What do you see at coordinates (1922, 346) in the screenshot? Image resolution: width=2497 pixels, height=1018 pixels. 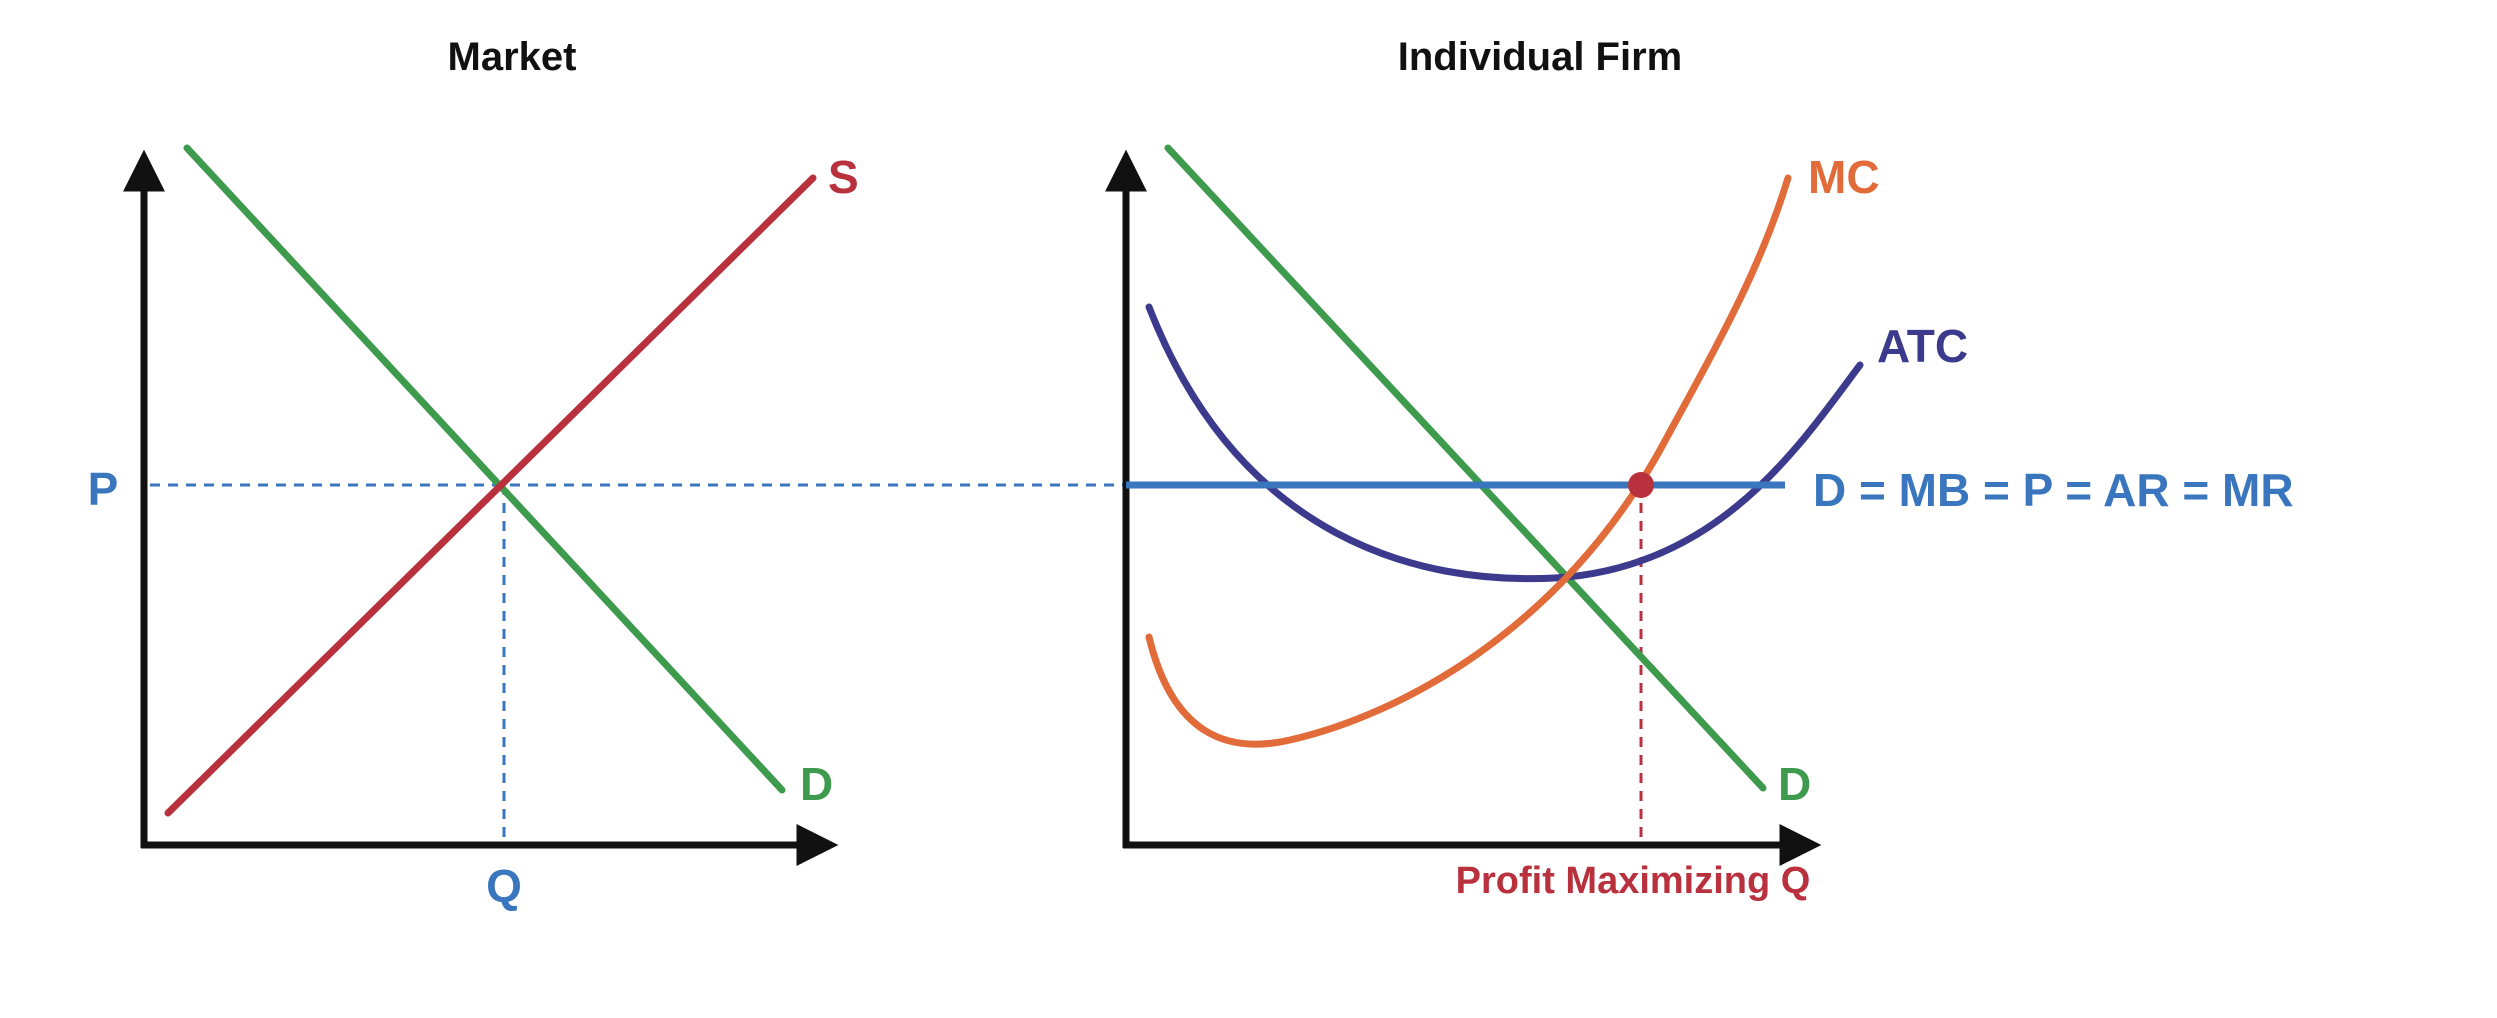 I see `atc-label: ATC` at bounding box center [1922, 346].